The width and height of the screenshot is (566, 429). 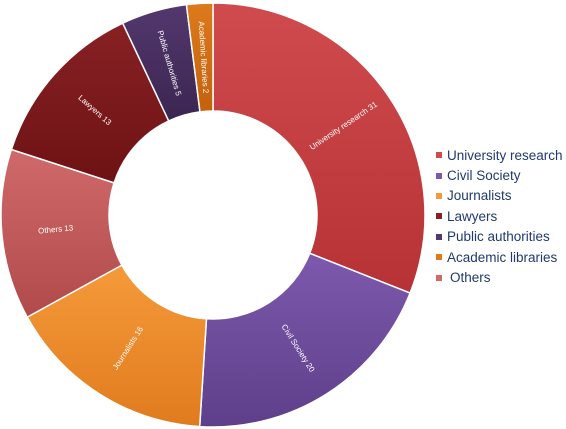 I want to click on legend-item-university-research: University research, so click(x=499, y=155).